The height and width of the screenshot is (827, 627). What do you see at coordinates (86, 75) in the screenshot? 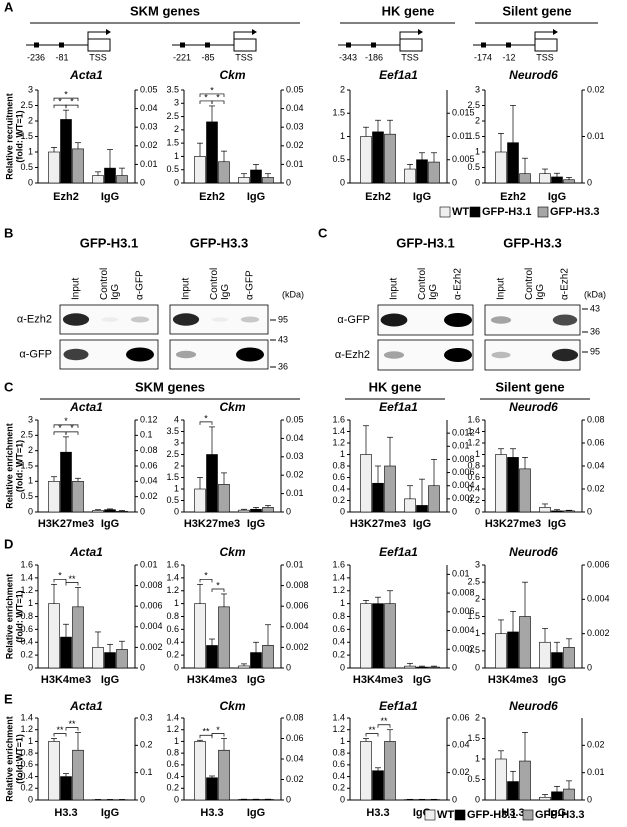
I see `chart-title: Acta1` at bounding box center [86, 75].